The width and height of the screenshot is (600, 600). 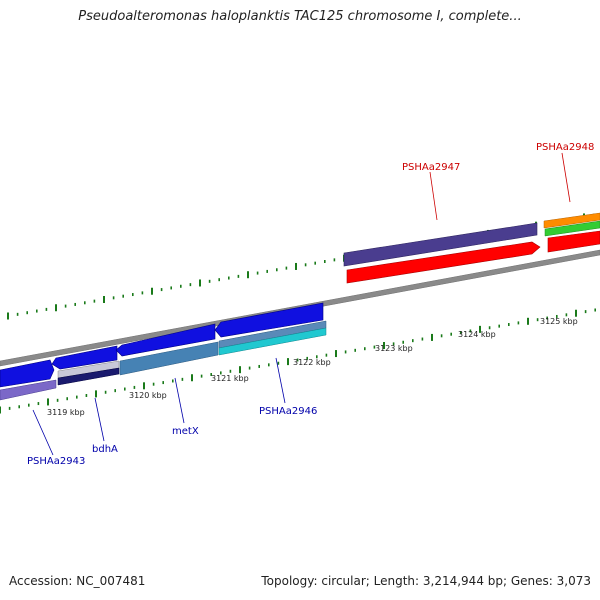 I want to click on leader-psha2943, so click(x=43, y=432).